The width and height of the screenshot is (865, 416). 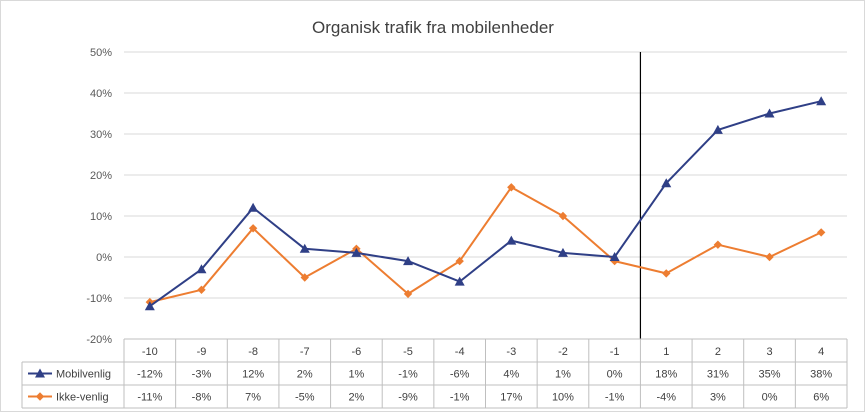 What do you see at coordinates (357, 352) in the screenshot?
I see `x-tick-label: -6` at bounding box center [357, 352].